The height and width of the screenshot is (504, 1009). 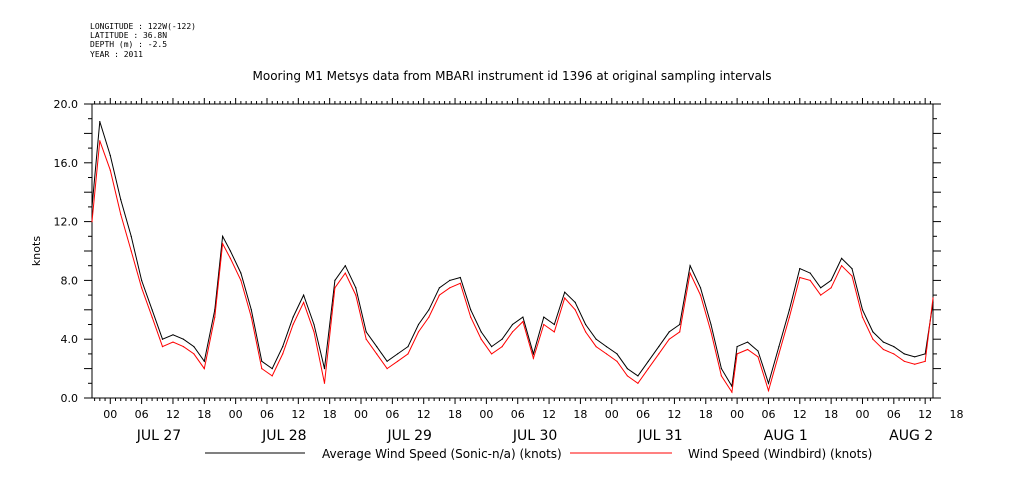 I want to click on y-axis-label: knots, so click(x=36, y=251).